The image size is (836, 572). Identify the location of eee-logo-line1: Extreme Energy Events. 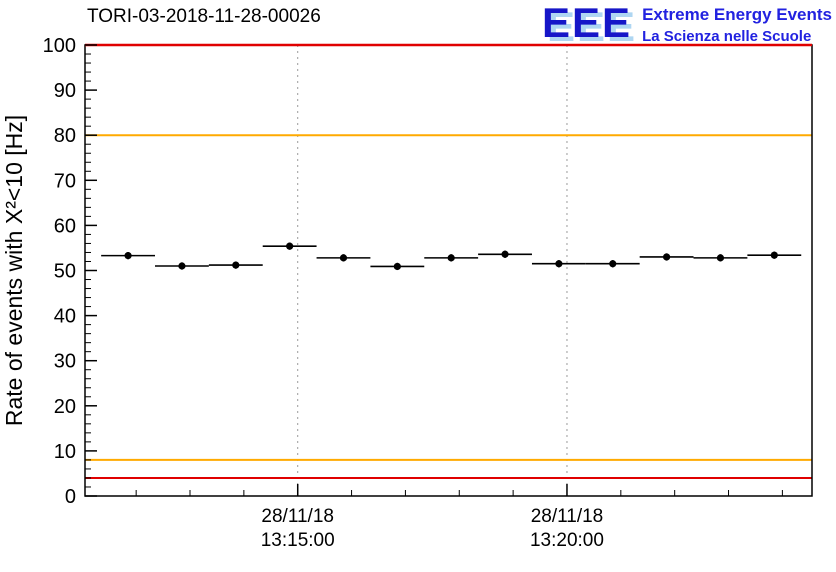
(737, 14).